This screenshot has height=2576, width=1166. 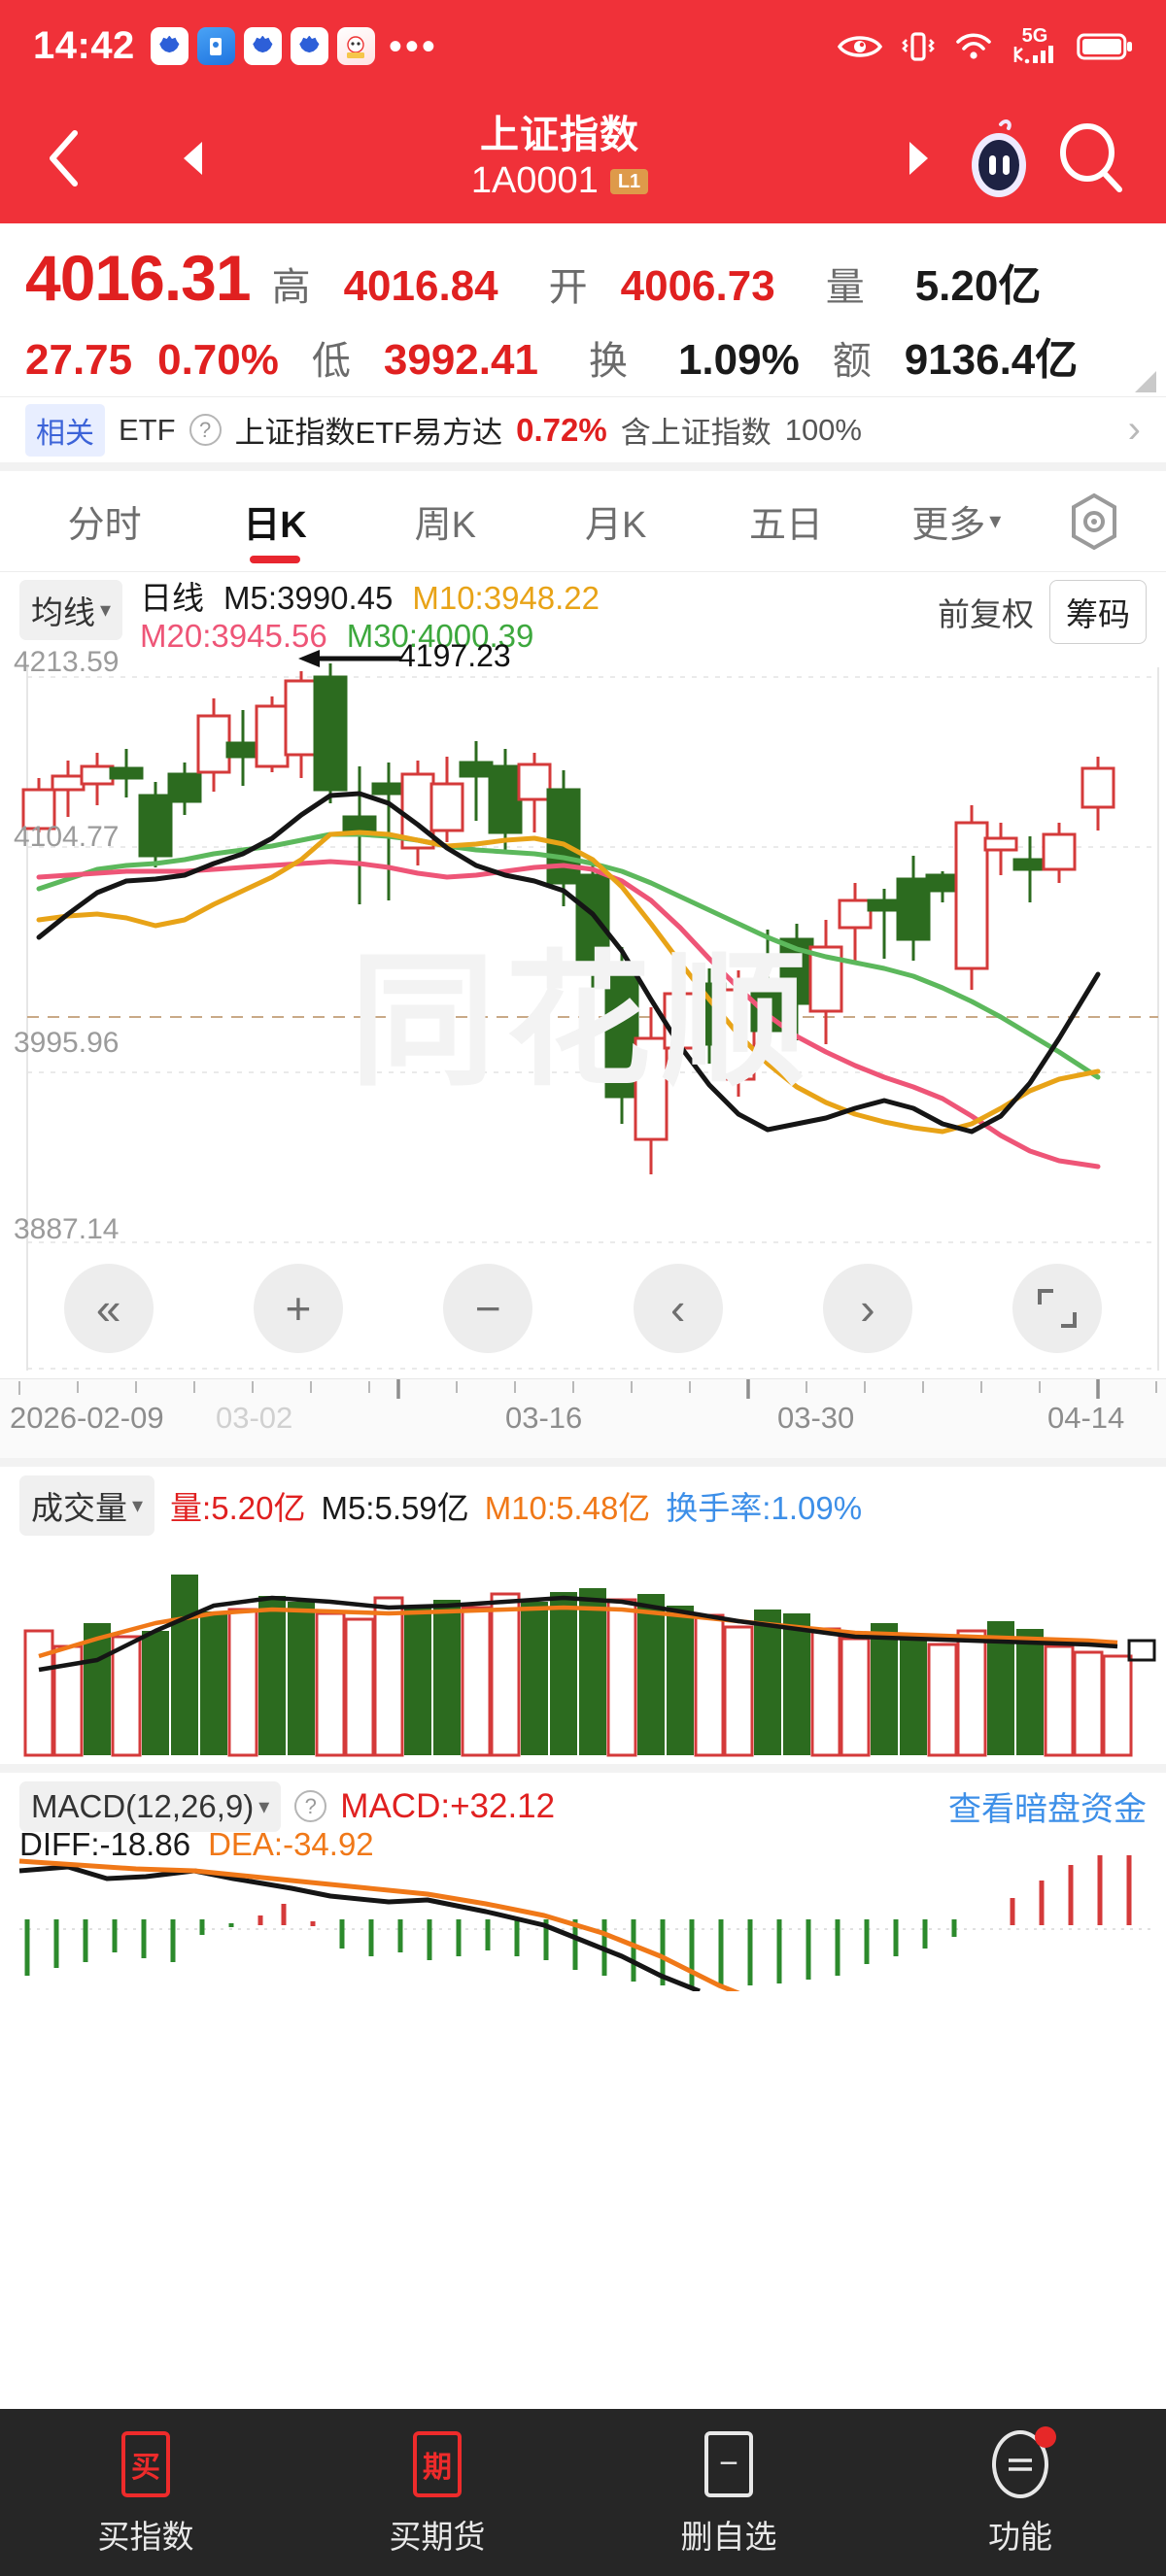 I want to click on macd-sub-values: DIFF:-18.86 DEA:-34.92, so click(x=583, y=1844).